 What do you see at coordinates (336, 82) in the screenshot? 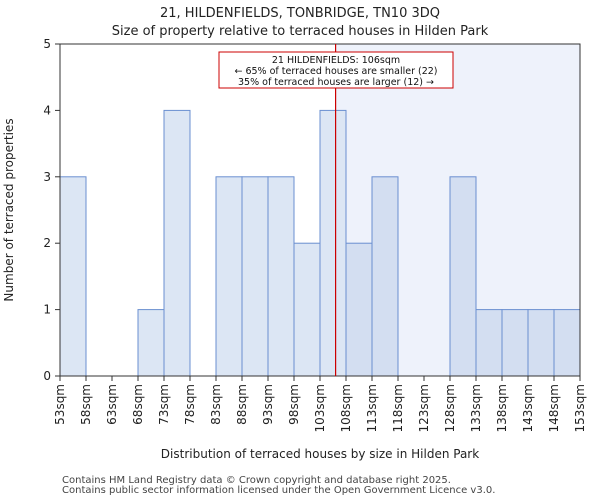
I see `annotation-line: 35% of terraced houses are larger (12) →` at bounding box center [336, 82].